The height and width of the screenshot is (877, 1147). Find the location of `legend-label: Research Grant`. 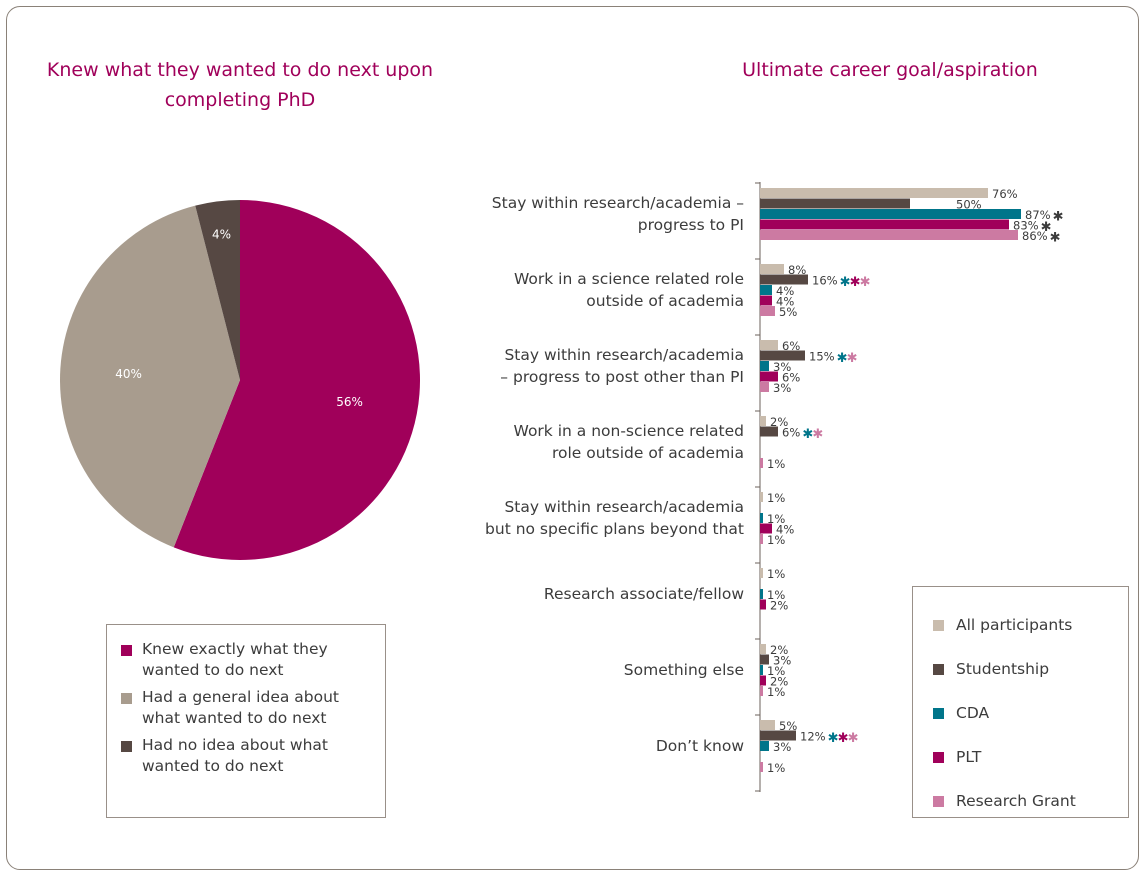

legend-label: Research Grant is located at coordinates (1016, 801).